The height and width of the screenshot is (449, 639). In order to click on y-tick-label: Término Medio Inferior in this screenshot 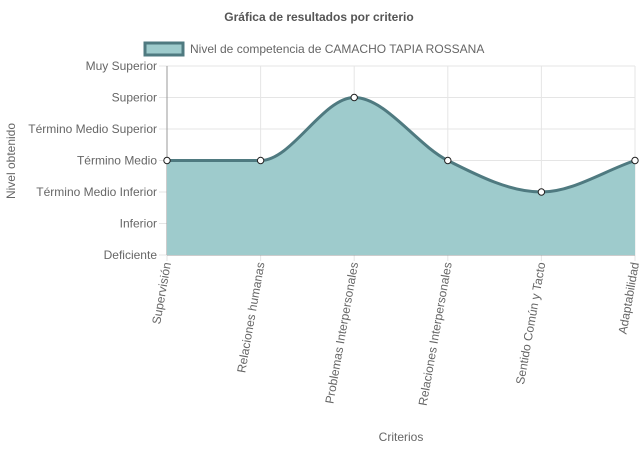, I will do `click(96, 192)`.